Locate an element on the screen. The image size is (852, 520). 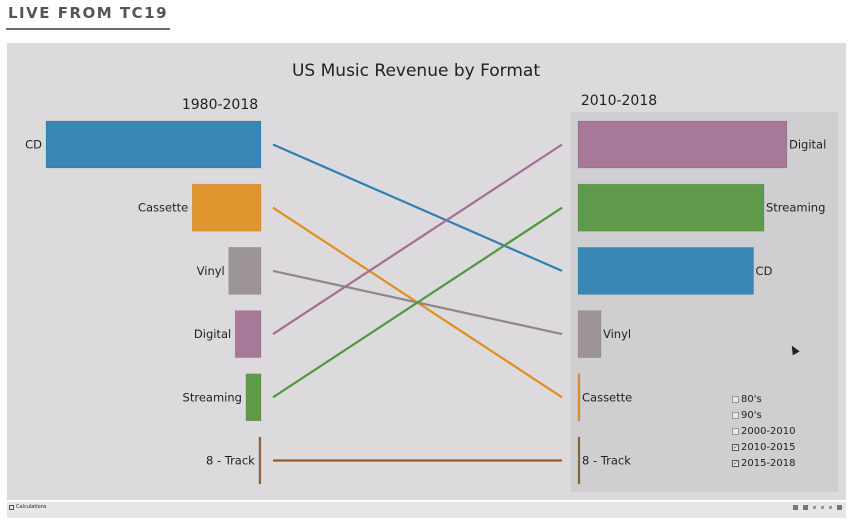
legend-item-2015-2018: ✓ 2015-2018 is located at coordinates (764, 463).